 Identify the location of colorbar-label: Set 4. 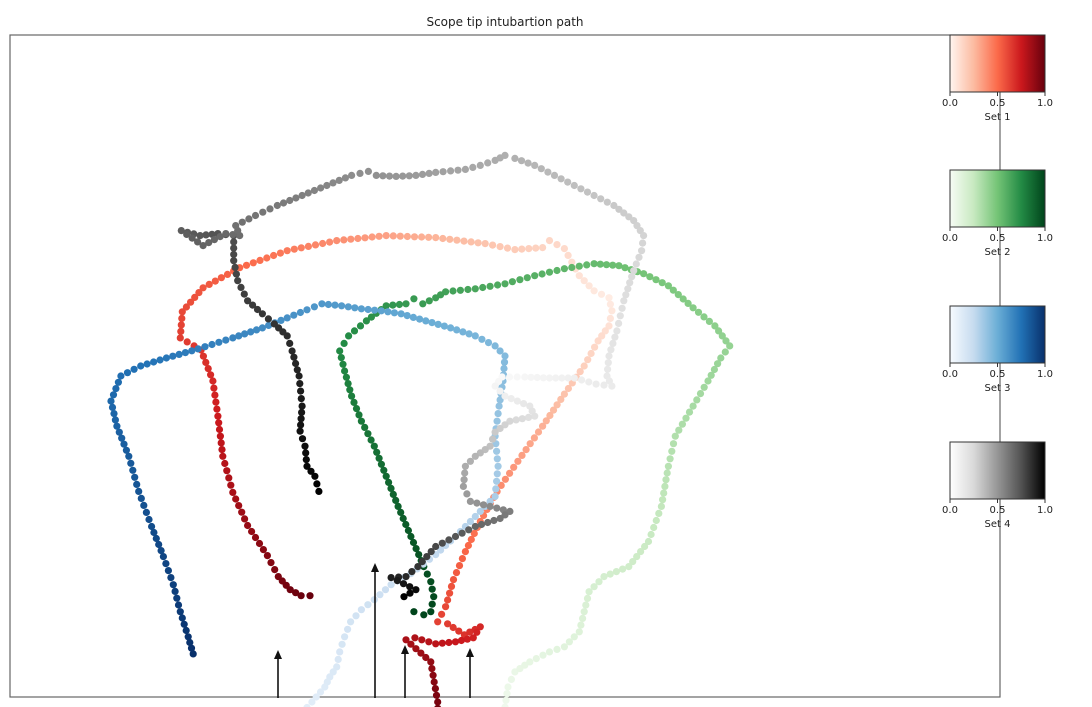
(998, 524).